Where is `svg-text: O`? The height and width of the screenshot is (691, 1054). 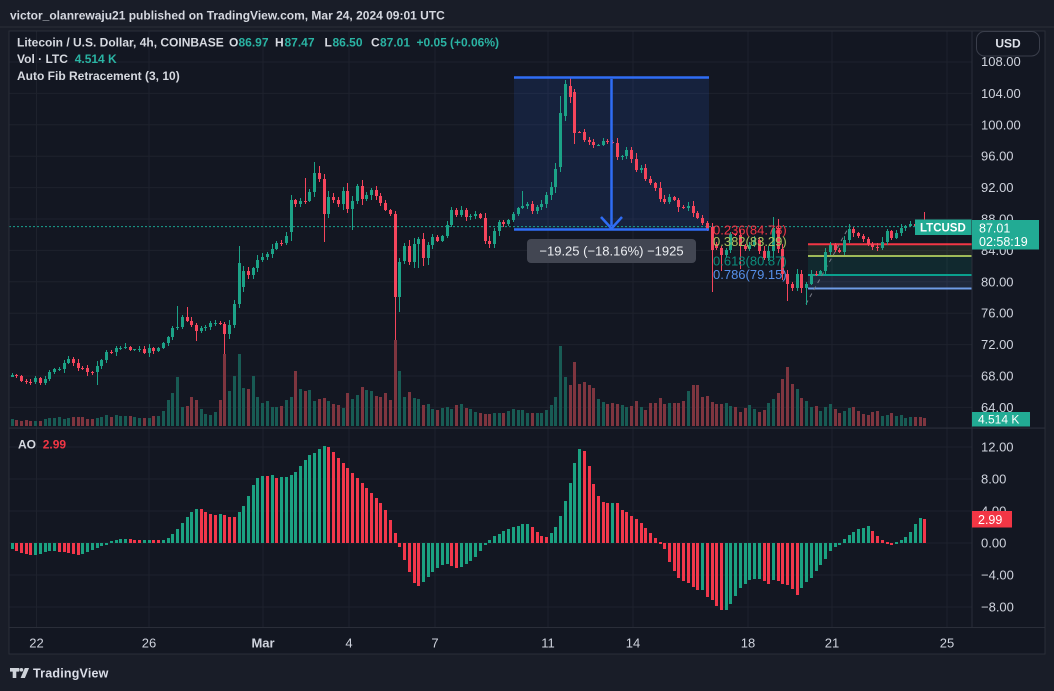
svg-text: O is located at coordinates (233, 43).